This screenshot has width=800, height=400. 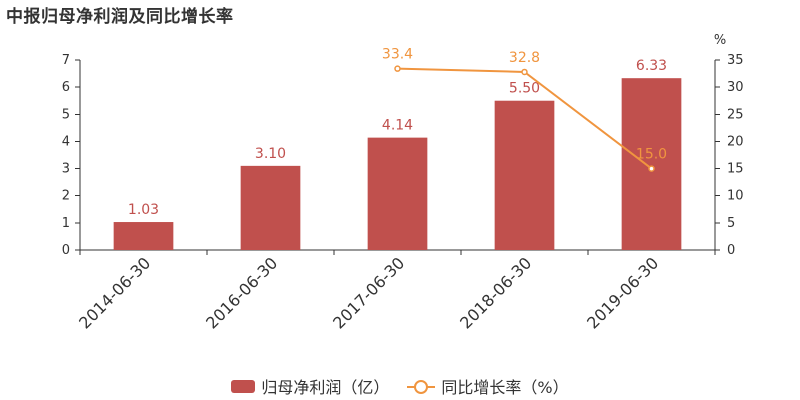 I want to click on y-left-tick-label: 2, so click(x=66, y=196).